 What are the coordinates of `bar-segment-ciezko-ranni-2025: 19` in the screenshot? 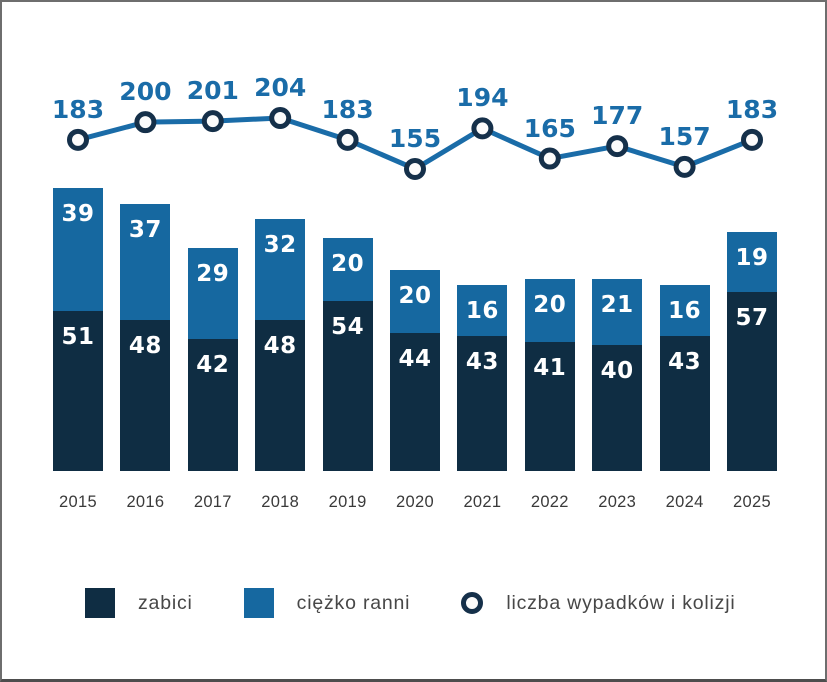 It's located at (752, 262).